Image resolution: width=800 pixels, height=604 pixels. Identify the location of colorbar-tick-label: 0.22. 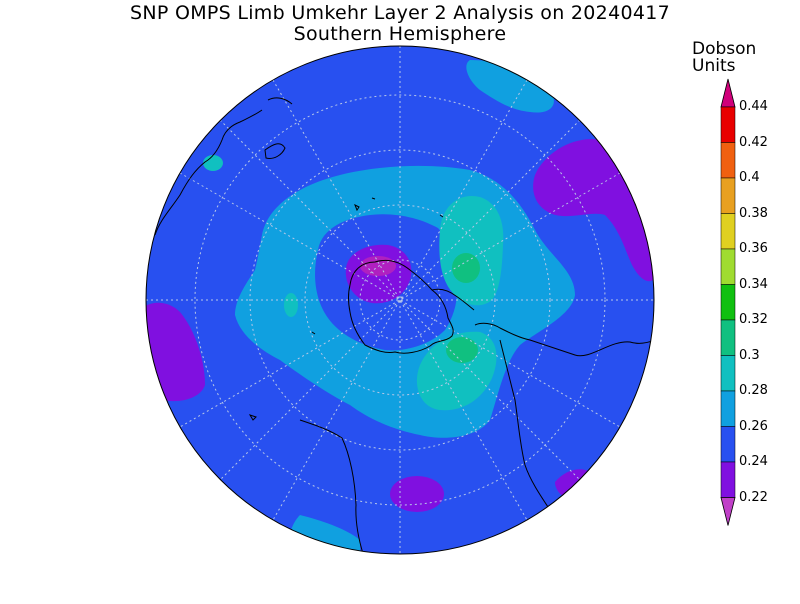
(753, 497).